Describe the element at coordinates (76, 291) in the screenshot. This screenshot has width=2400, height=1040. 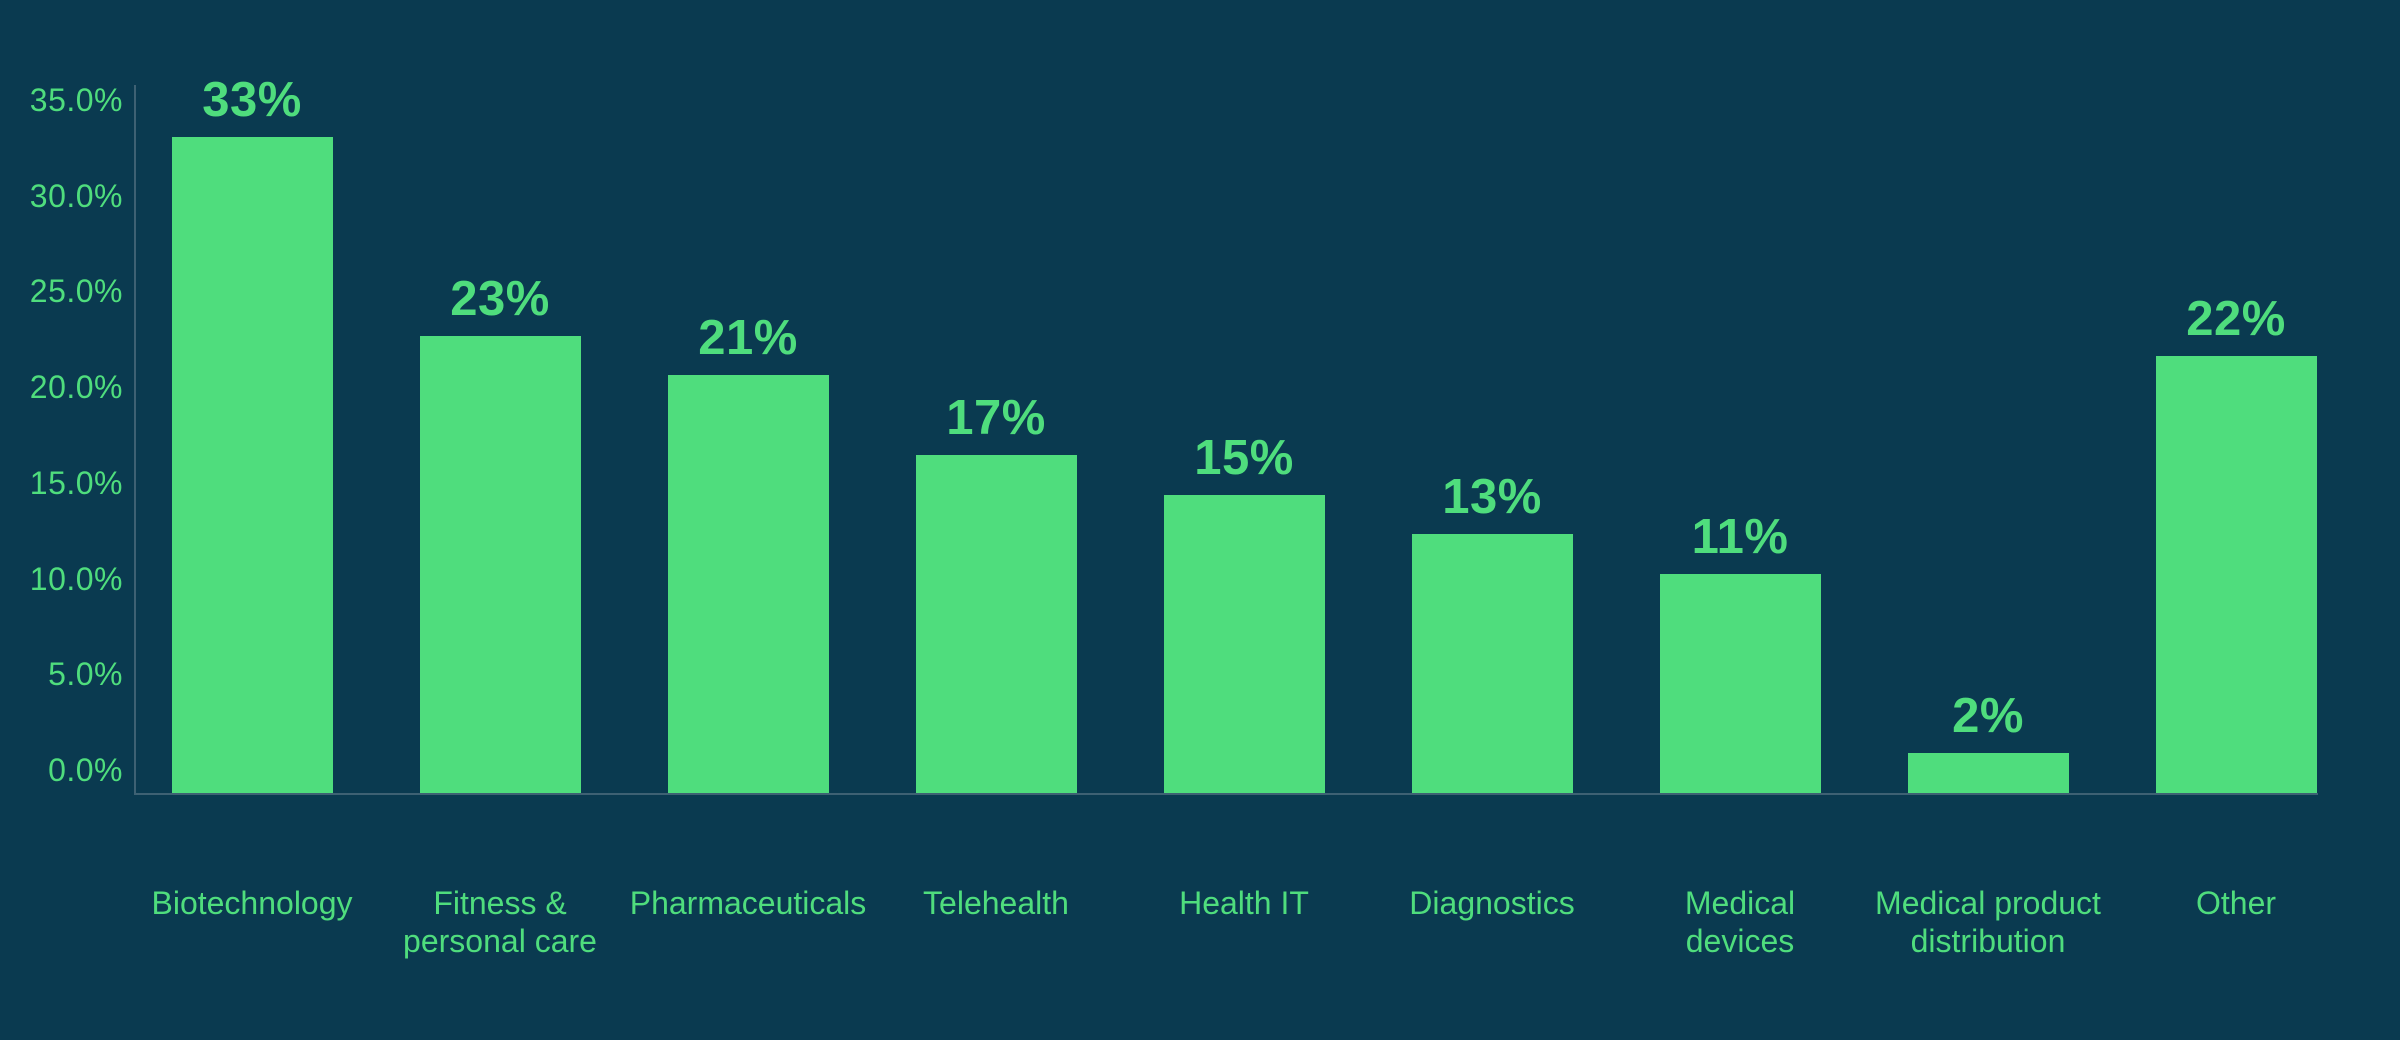
I see `y-tick-label: 25.0%` at that location.